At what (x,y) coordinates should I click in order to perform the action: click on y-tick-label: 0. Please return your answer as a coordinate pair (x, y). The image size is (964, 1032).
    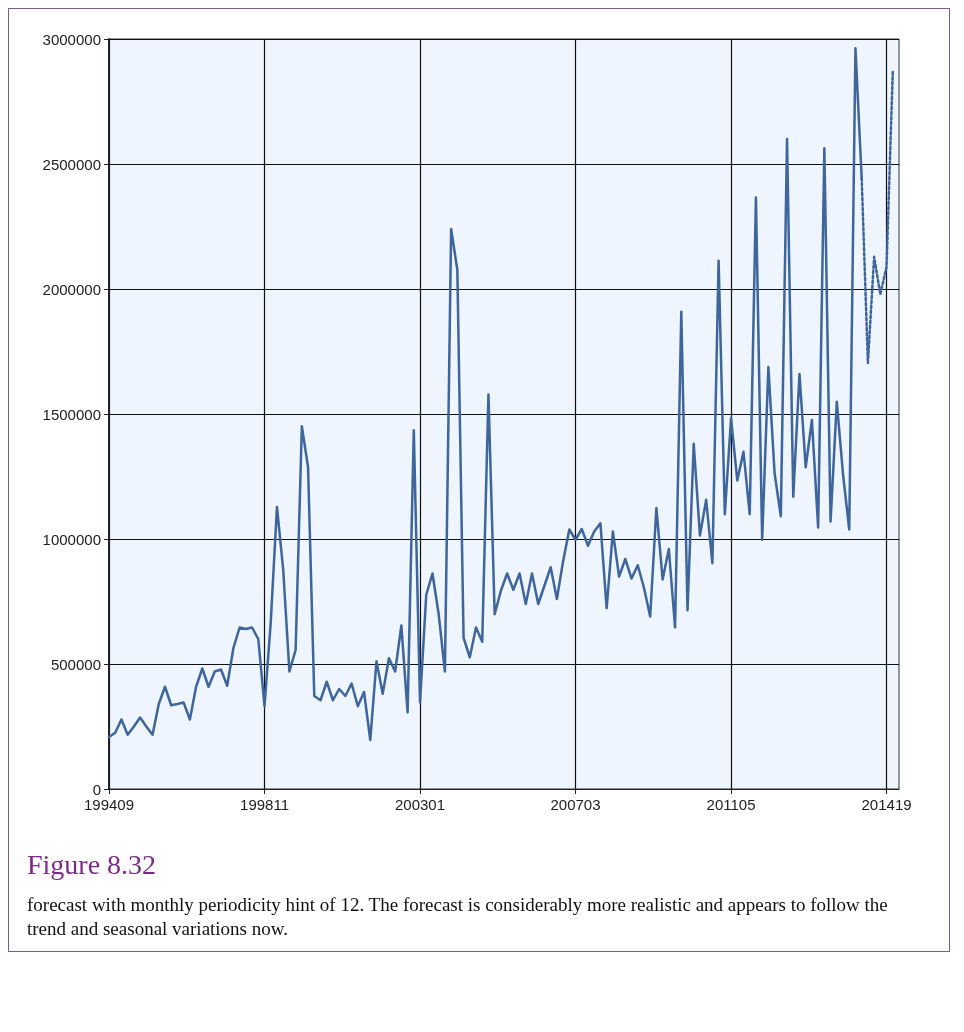
    Looking at the image, I should click on (96, 789).